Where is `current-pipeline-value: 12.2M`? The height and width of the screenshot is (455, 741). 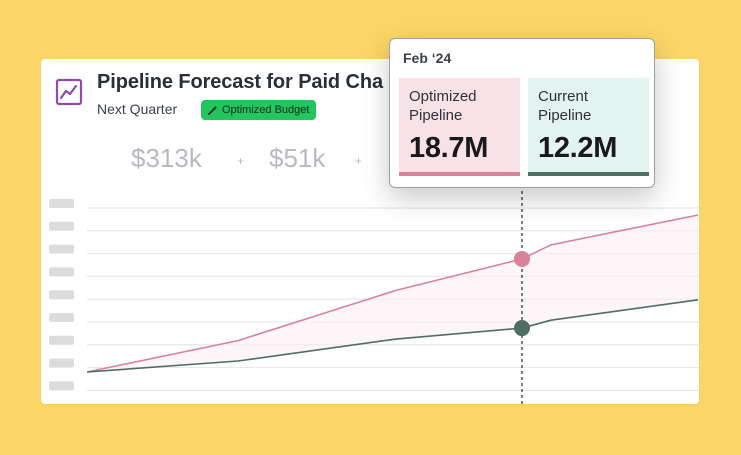
current-pipeline-value: 12.2M is located at coordinates (578, 148).